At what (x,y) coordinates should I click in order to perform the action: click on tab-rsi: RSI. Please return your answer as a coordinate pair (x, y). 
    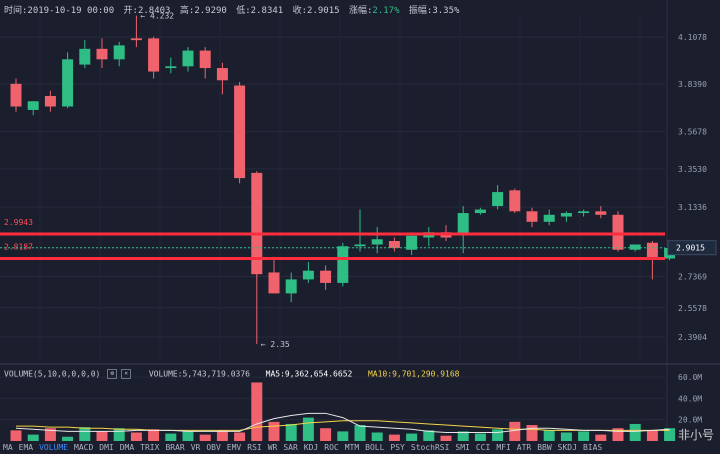
    Looking at the image, I should click on (254, 447).